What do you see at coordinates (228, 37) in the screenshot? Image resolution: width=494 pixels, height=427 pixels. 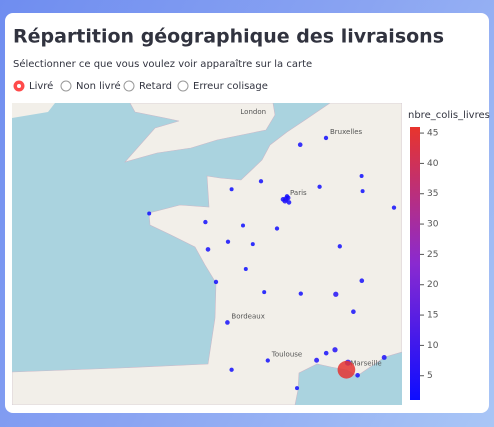 I see `title: Répartition géographique des livraisons` at bounding box center [228, 37].